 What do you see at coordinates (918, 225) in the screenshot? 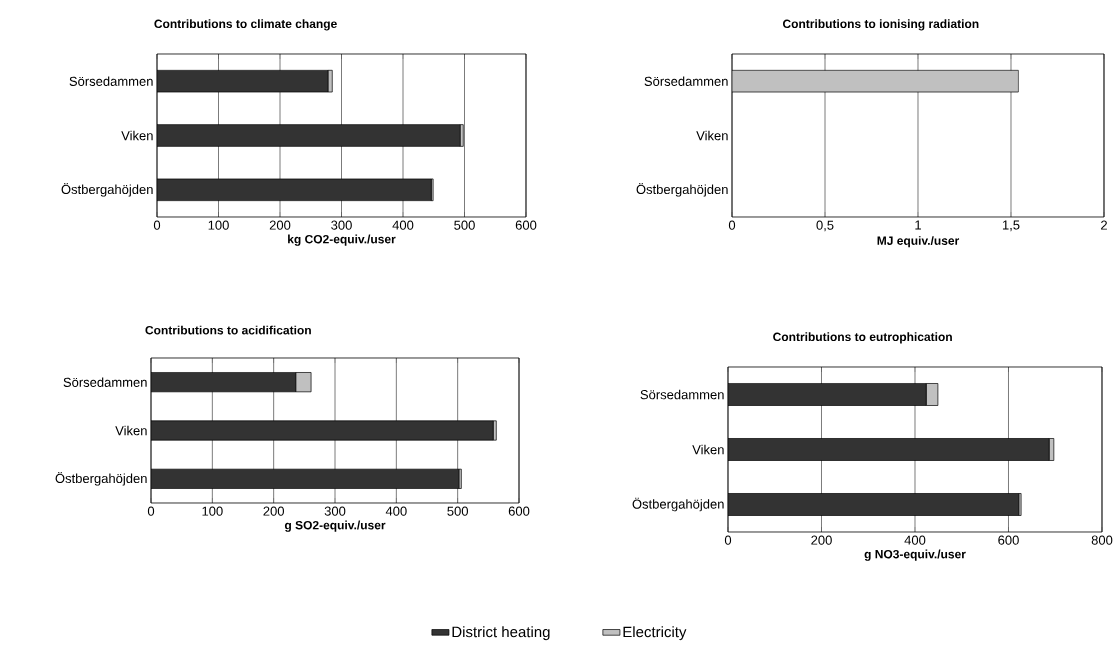
I see `x-tick-label: 1` at bounding box center [918, 225].